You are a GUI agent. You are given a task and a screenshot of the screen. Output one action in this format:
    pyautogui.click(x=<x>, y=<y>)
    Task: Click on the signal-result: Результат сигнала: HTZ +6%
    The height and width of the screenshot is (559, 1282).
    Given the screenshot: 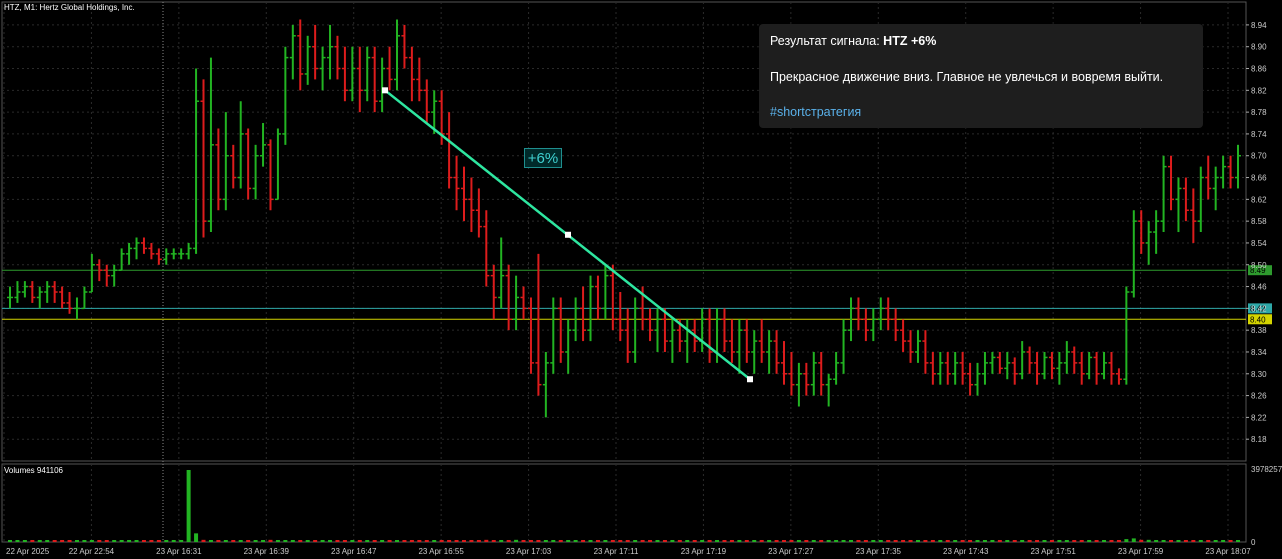 What is the action you would take?
    pyautogui.click(x=853, y=41)
    